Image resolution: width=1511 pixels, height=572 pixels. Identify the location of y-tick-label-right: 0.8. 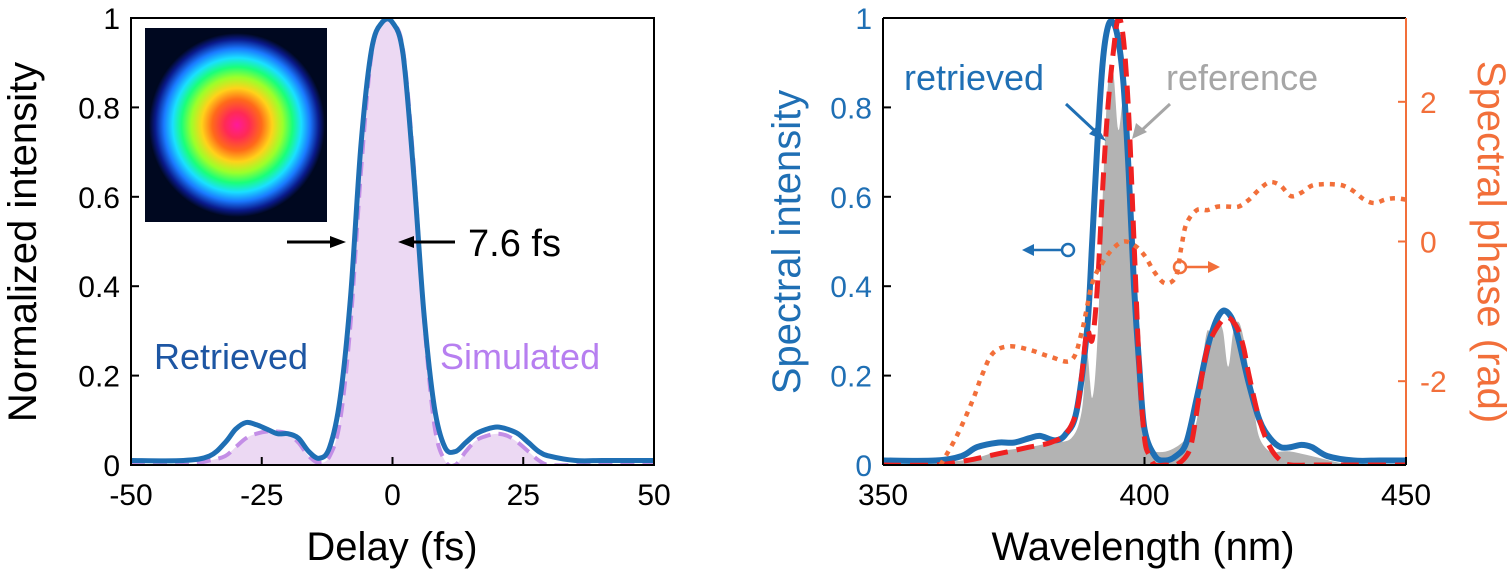
(851, 108).